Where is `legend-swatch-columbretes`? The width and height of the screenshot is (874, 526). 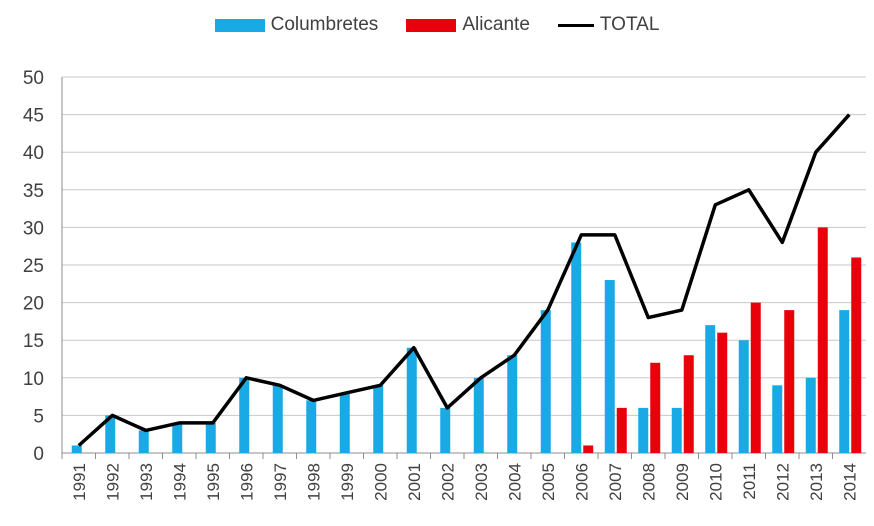
legend-swatch-columbretes is located at coordinates (239, 25).